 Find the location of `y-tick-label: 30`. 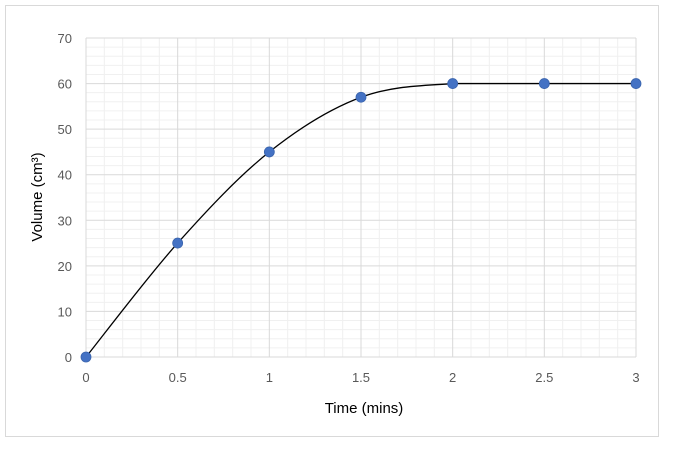

y-tick-label: 30 is located at coordinates (65, 220).